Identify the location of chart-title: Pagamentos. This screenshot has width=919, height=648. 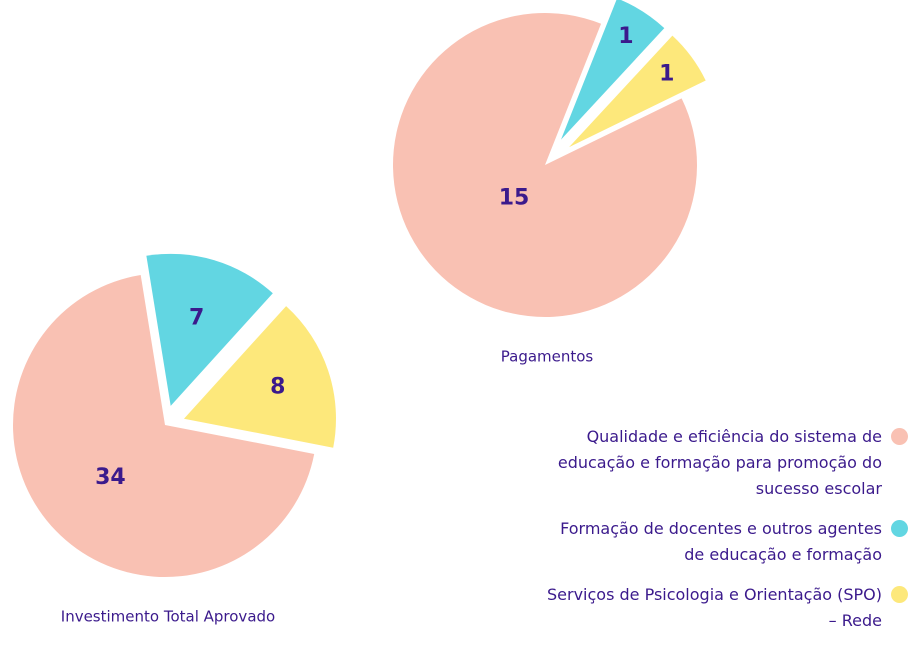
(547, 357).